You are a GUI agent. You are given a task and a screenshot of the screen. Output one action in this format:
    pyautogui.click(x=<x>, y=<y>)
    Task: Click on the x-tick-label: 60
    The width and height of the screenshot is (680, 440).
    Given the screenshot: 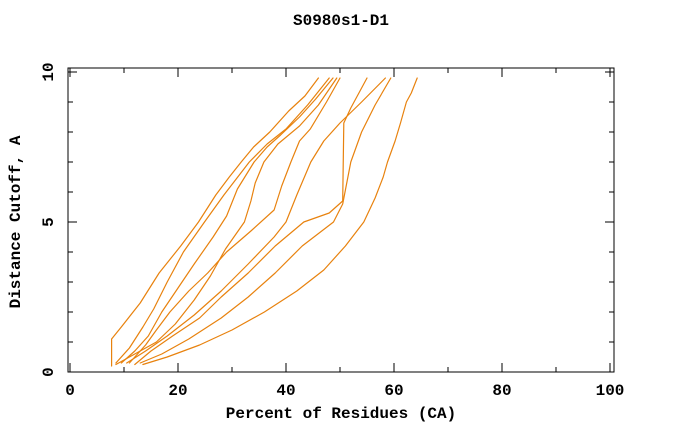 What is the action you would take?
    pyautogui.click(x=393, y=391)
    